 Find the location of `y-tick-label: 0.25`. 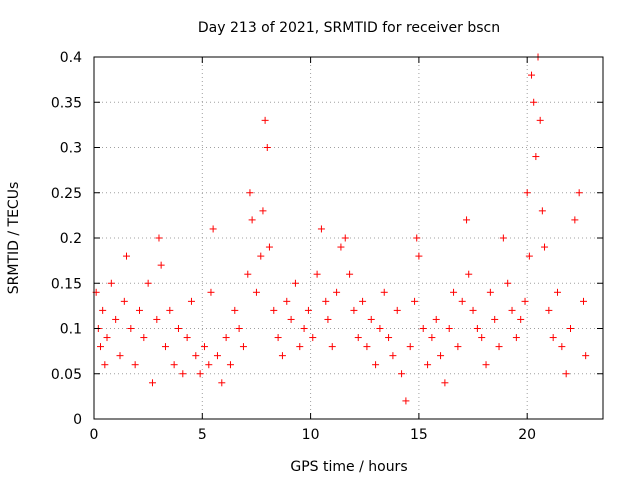

y-tick-label: 0.25 is located at coordinates (66, 194).